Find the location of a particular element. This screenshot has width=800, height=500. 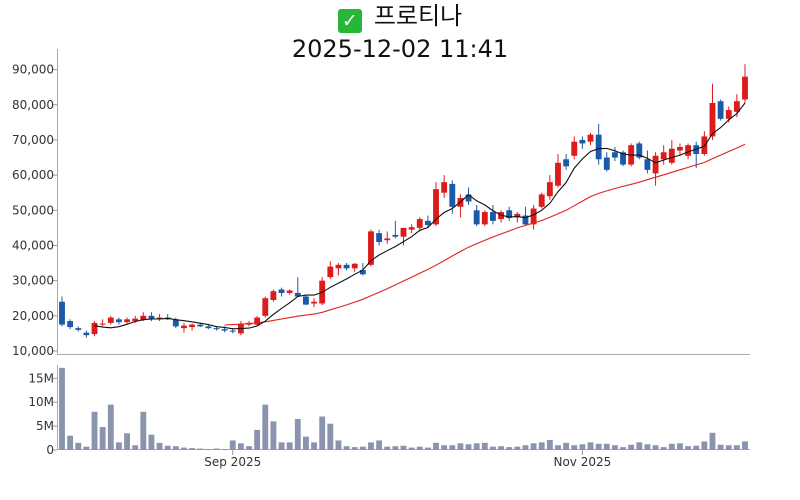

x-tick-label: Nov 2025 is located at coordinates (582, 462).